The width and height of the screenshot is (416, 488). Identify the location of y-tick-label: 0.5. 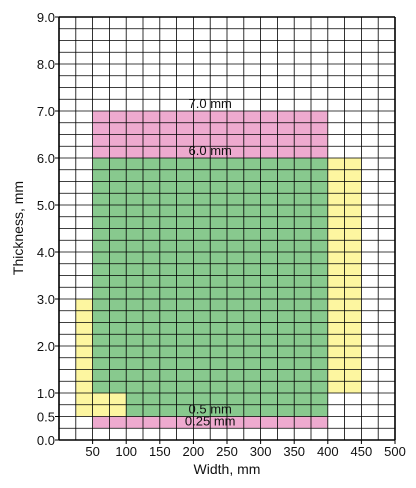
(46, 417).